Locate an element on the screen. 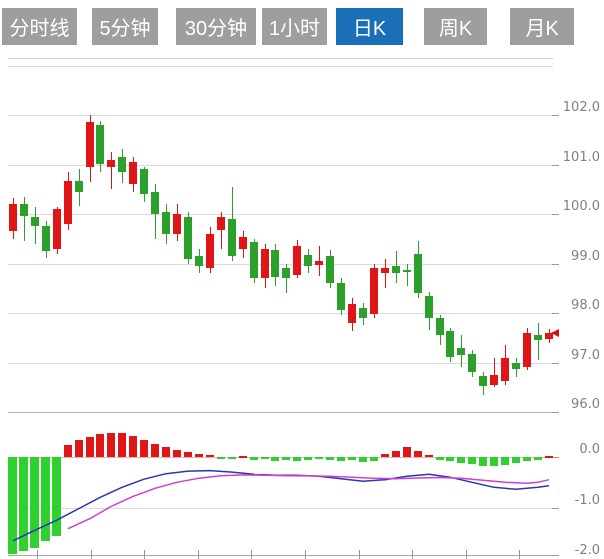  last-price-marker-icon is located at coordinates (555, 332).